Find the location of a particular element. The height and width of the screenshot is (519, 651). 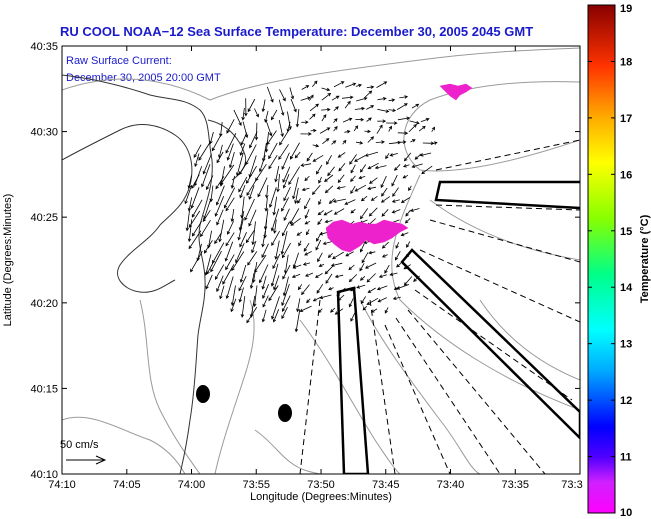

x-axis-label: Longitude (Degrees:Minutes) is located at coordinates (321, 497).